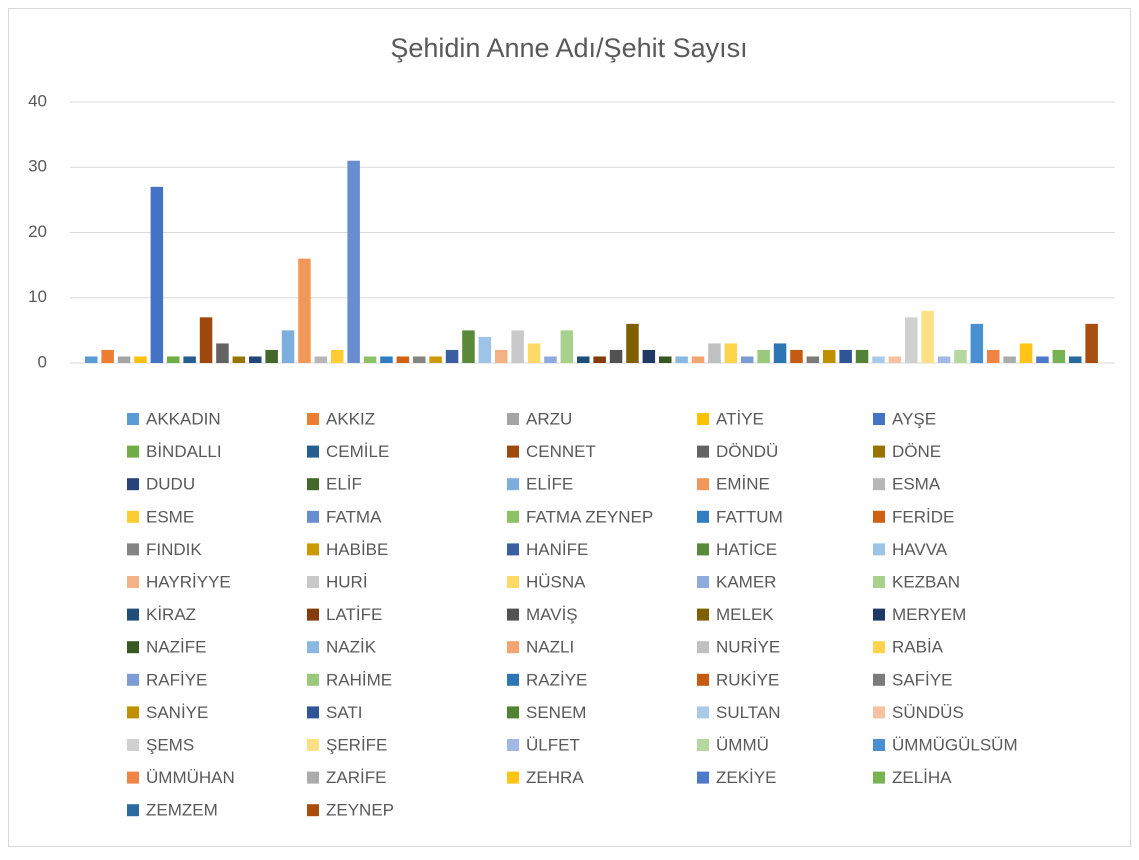 This screenshot has width=1139, height=860. What do you see at coordinates (746, 581) in the screenshot?
I see `legend-label: KAMER` at bounding box center [746, 581].